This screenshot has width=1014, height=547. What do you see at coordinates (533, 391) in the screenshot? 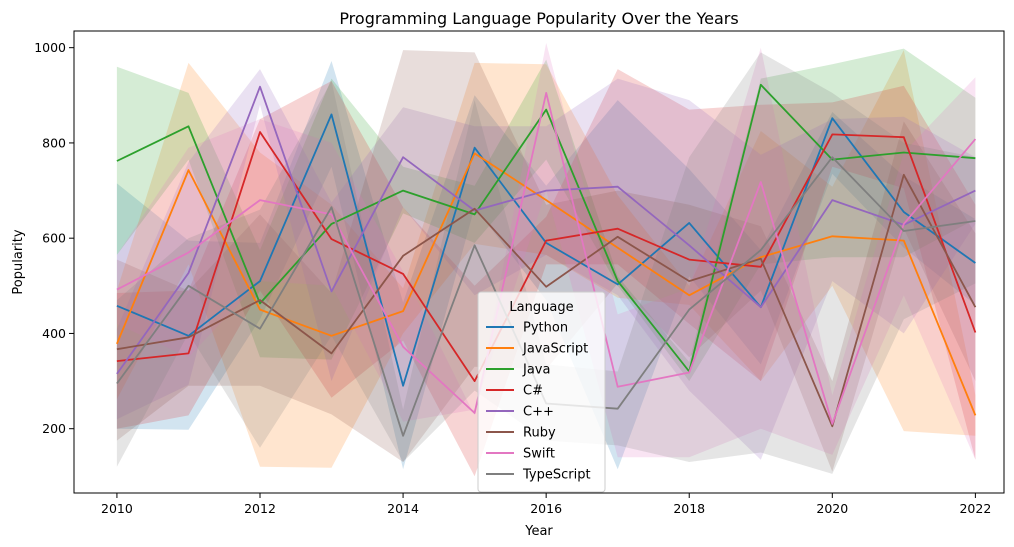
I see `legend-label-c: C#` at bounding box center [533, 391].